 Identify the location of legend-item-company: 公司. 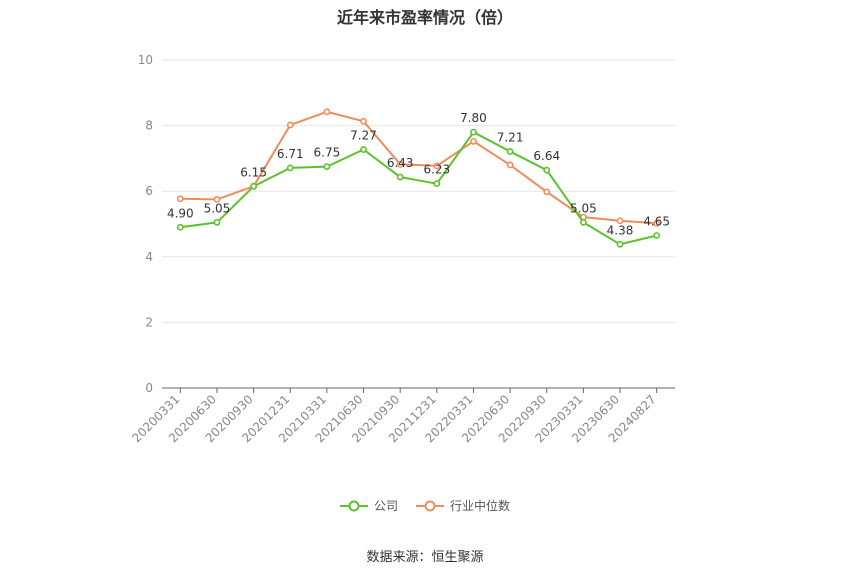
(368, 505).